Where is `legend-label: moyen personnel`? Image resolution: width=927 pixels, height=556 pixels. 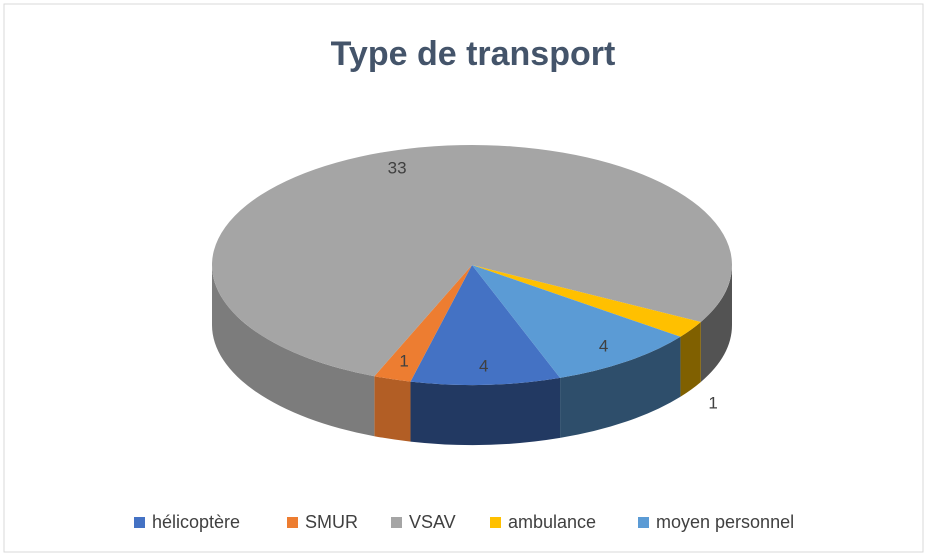
legend-label: moyen personnel is located at coordinates (725, 522).